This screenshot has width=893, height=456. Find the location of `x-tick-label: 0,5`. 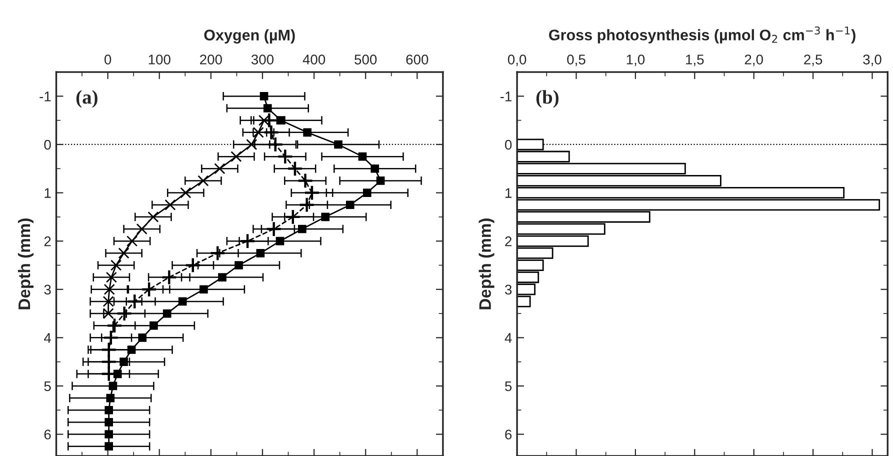

x-tick-label: 0,5 is located at coordinates (576, 60).